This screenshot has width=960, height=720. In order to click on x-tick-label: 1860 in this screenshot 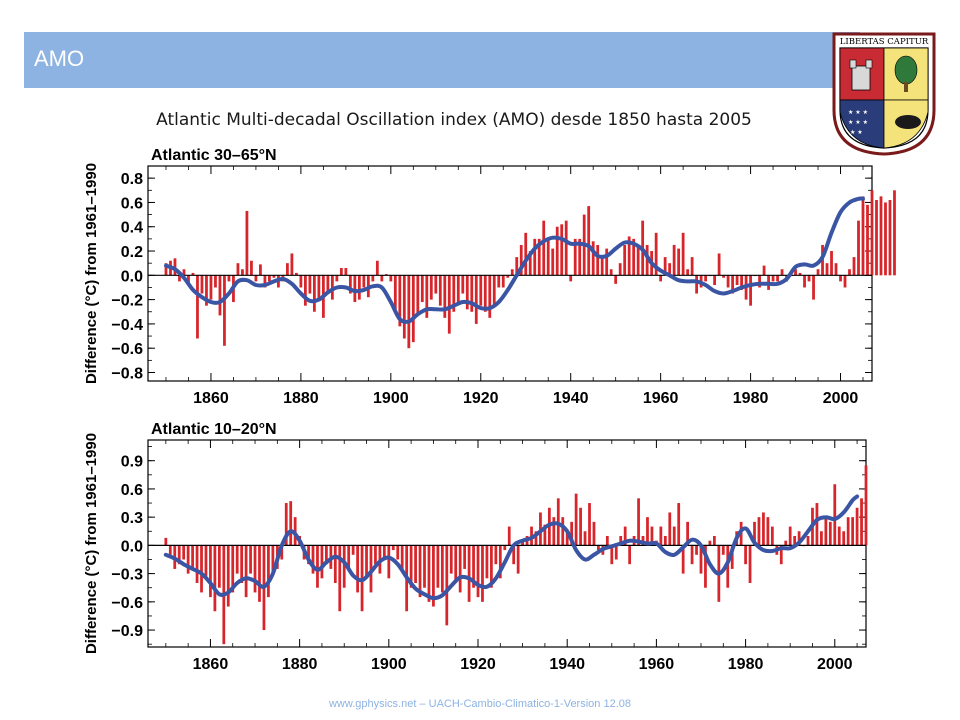, I will do `click(211, 663)`.